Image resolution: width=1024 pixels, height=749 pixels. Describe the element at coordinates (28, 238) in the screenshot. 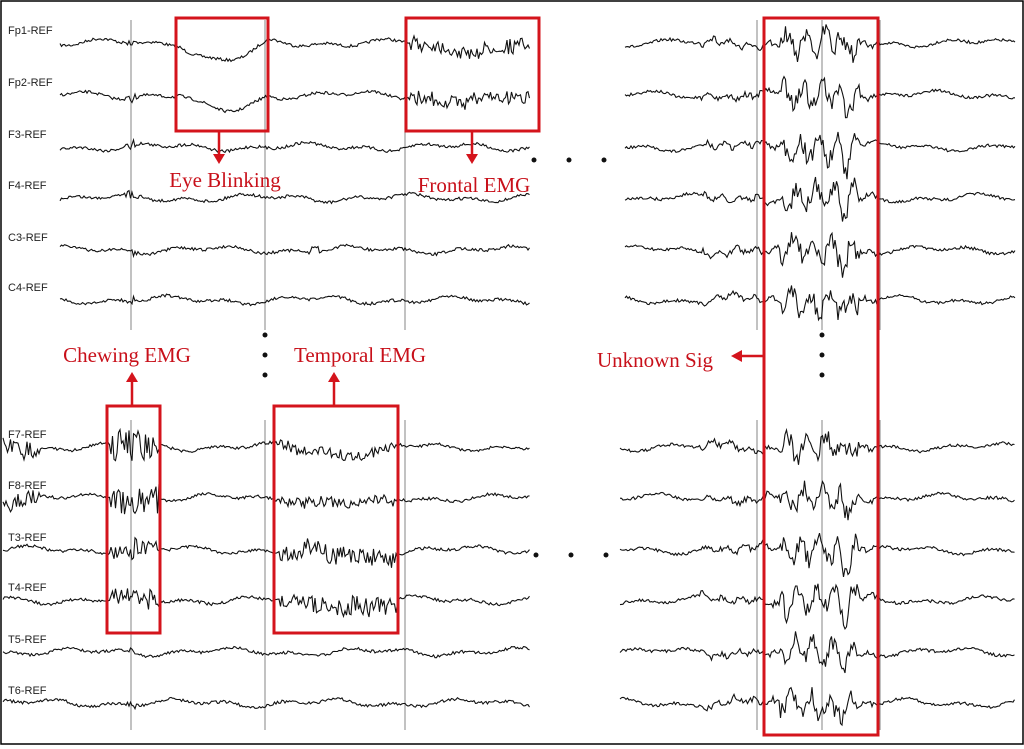

I see `channel-label: C3-REF` at that location.